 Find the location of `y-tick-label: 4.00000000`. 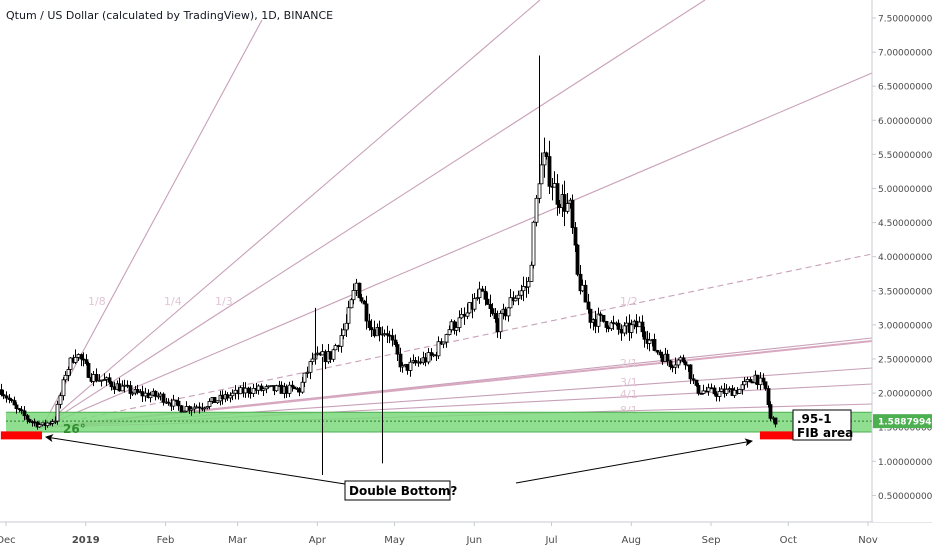

y-tick-label: 4.00000000 is located at coordinates (905, 258).